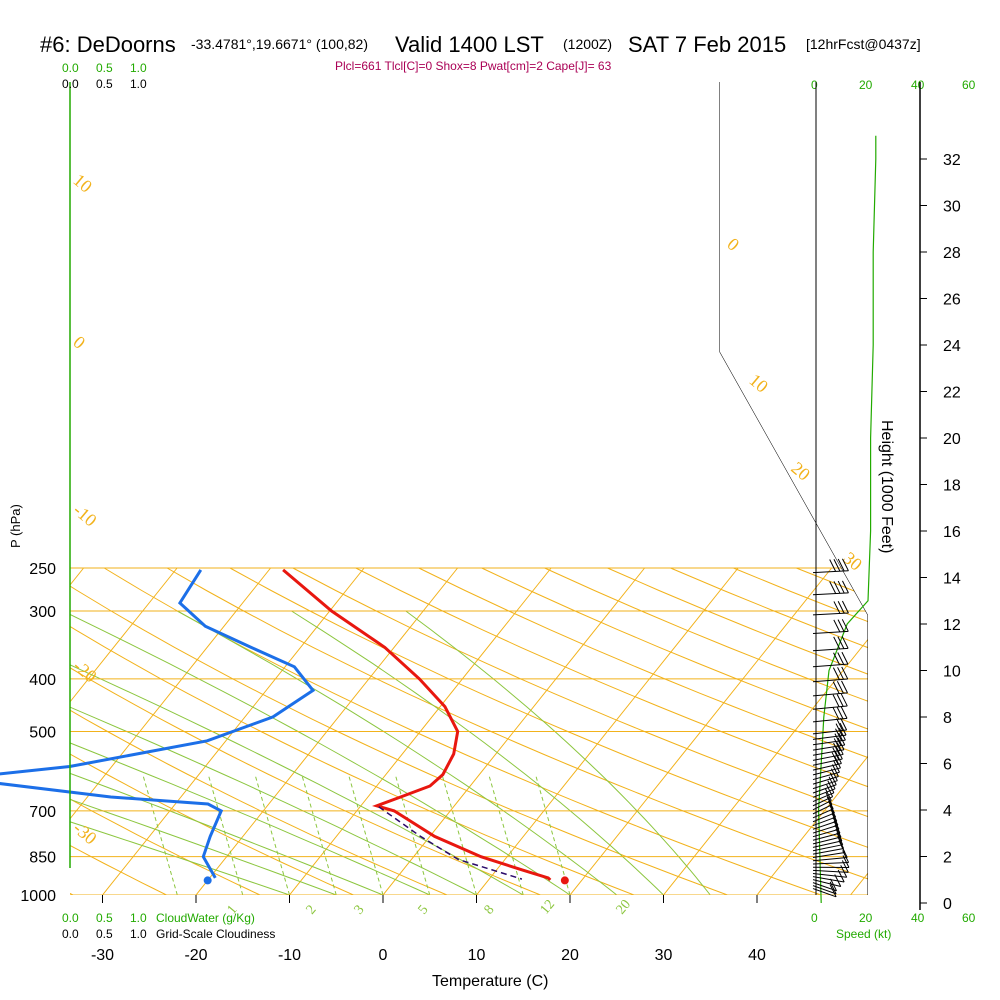  Describe the element at coordinates (279, 44) in the screenshot. I see `station-coords: -33.4781°,19.6671° (100,82)` at that location.